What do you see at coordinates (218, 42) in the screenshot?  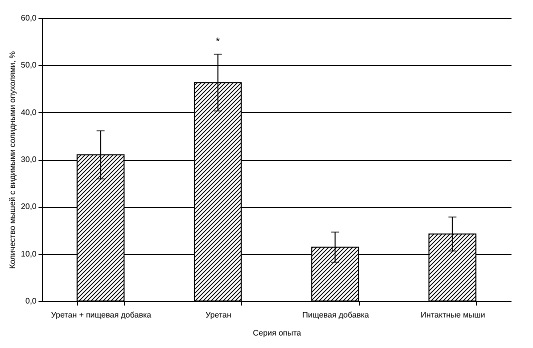 I see `annotation: *` at bounding box center [218, 42].